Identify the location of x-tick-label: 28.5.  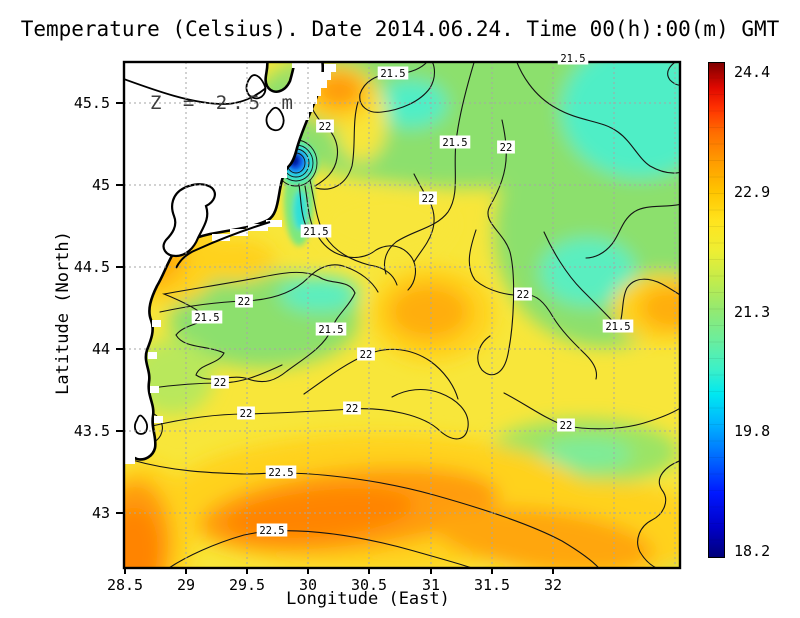
(125, 585).